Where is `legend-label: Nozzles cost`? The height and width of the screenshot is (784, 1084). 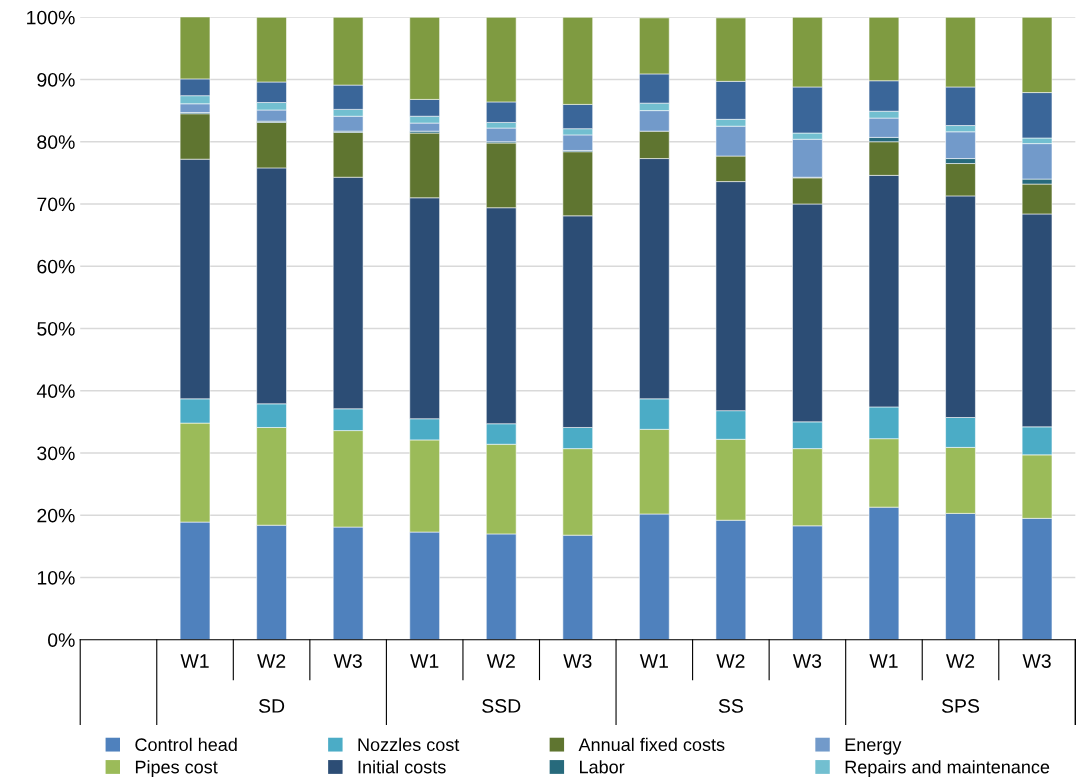
legend-label: Nozzles cost is located at coordinates (409, 744).